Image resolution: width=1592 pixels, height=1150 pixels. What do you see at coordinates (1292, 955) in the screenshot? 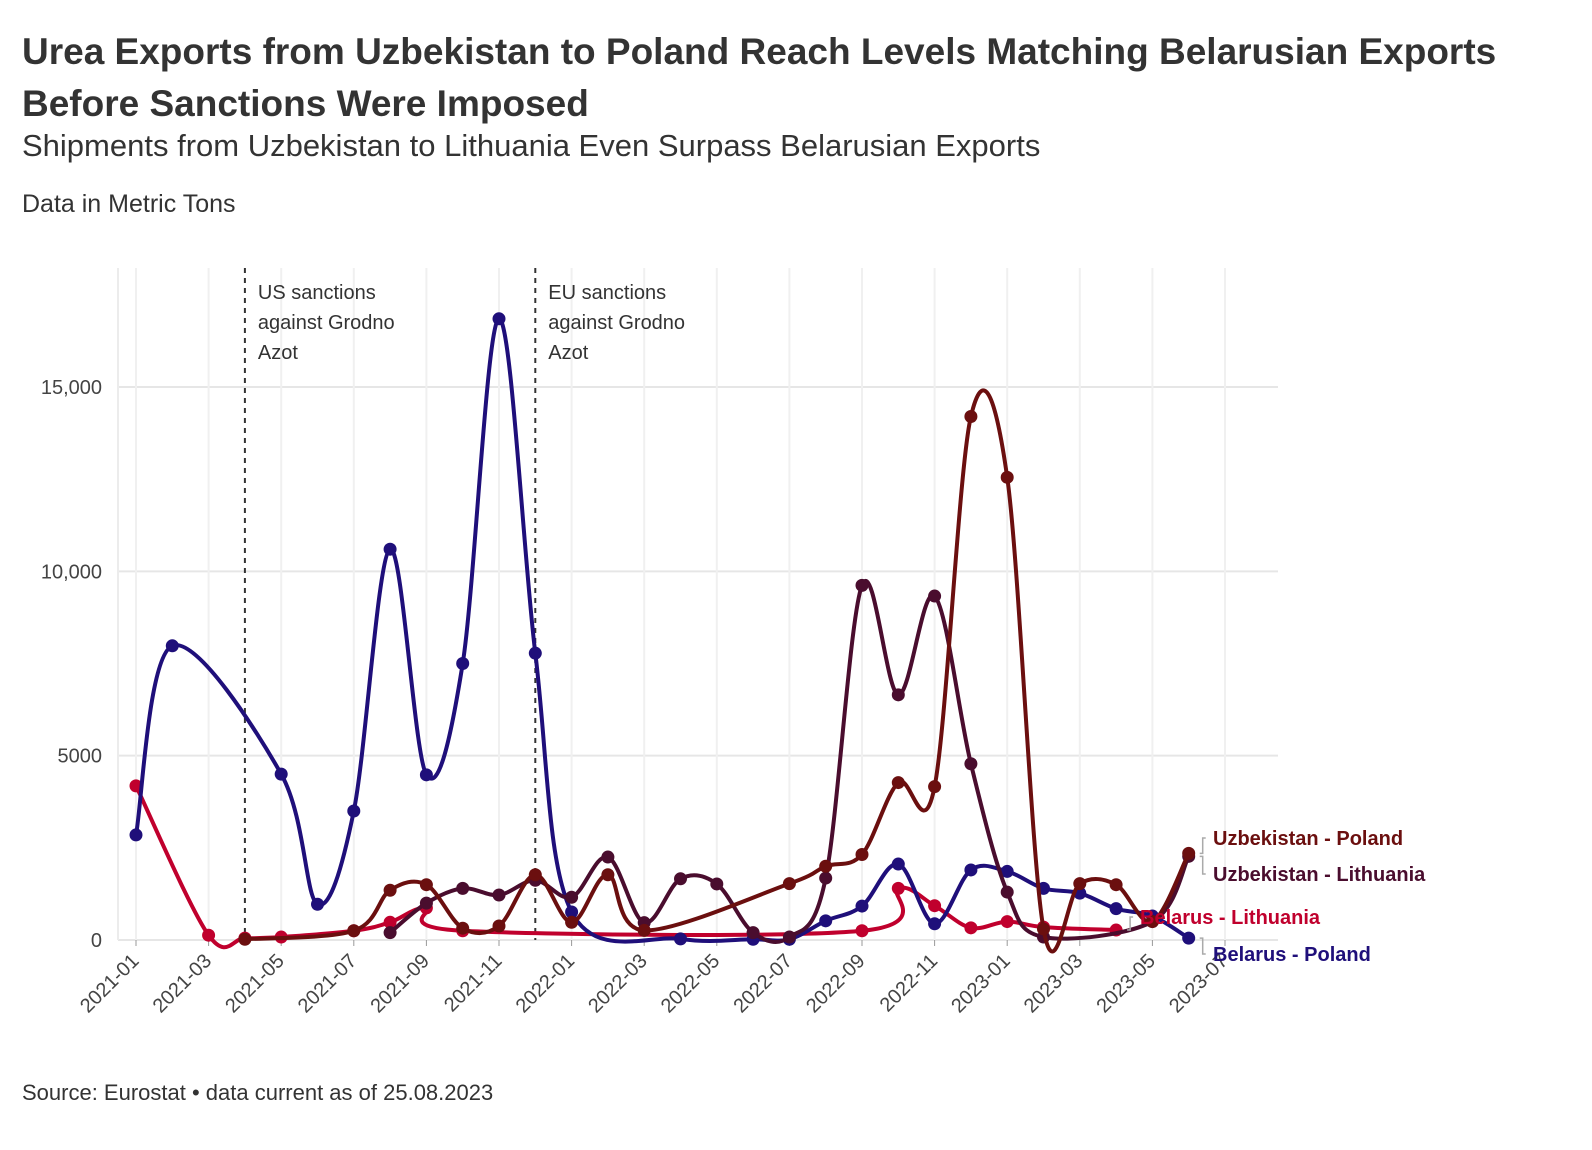
I see `end-label-belarus-poland: Belarus - Poland` at bounding box center [1292, 955].